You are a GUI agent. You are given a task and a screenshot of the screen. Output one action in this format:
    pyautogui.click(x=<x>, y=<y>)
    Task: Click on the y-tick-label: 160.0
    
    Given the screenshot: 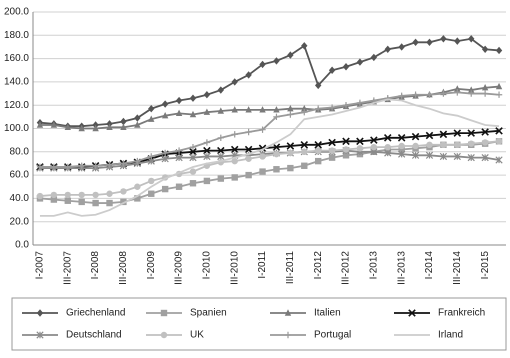 What is the action you would take?
    pyautogui.click(x=16, y=58)
    